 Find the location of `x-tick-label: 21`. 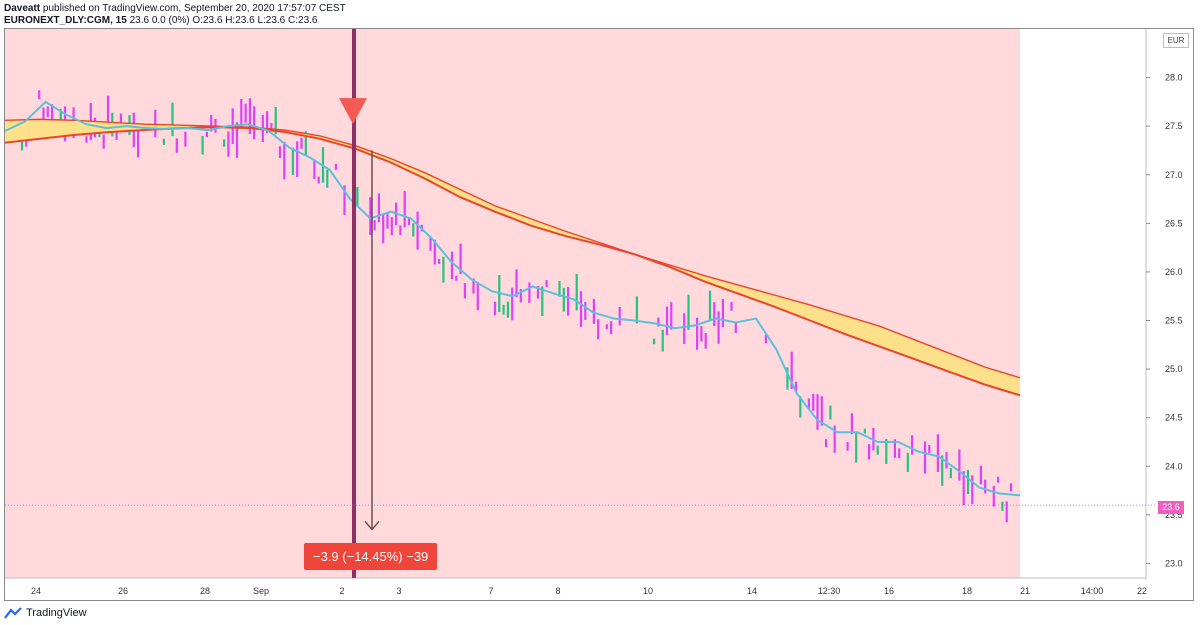

x-tick-label: 21 is located at coordinates (1025, 591).